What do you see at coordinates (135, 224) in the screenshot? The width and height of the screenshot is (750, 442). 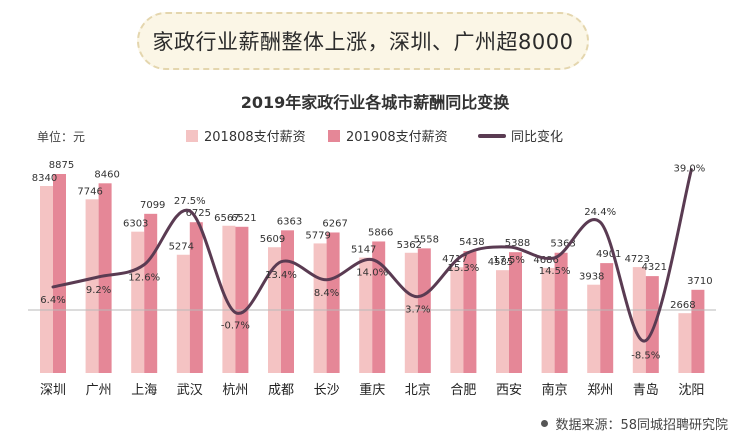 I see `bar-label-2018-2: 6303` at bounding box center [135, 224].